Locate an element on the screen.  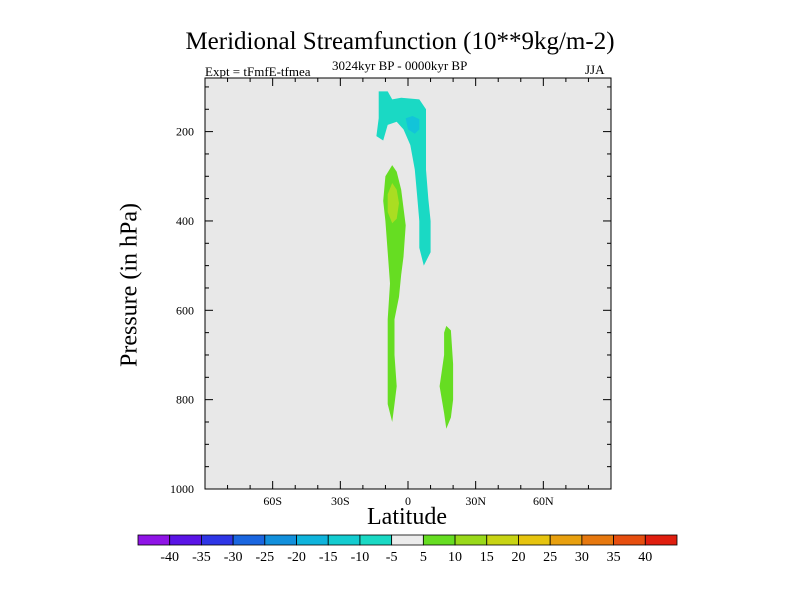
colorbar-label: -35 is located at coordinates (201, 557).